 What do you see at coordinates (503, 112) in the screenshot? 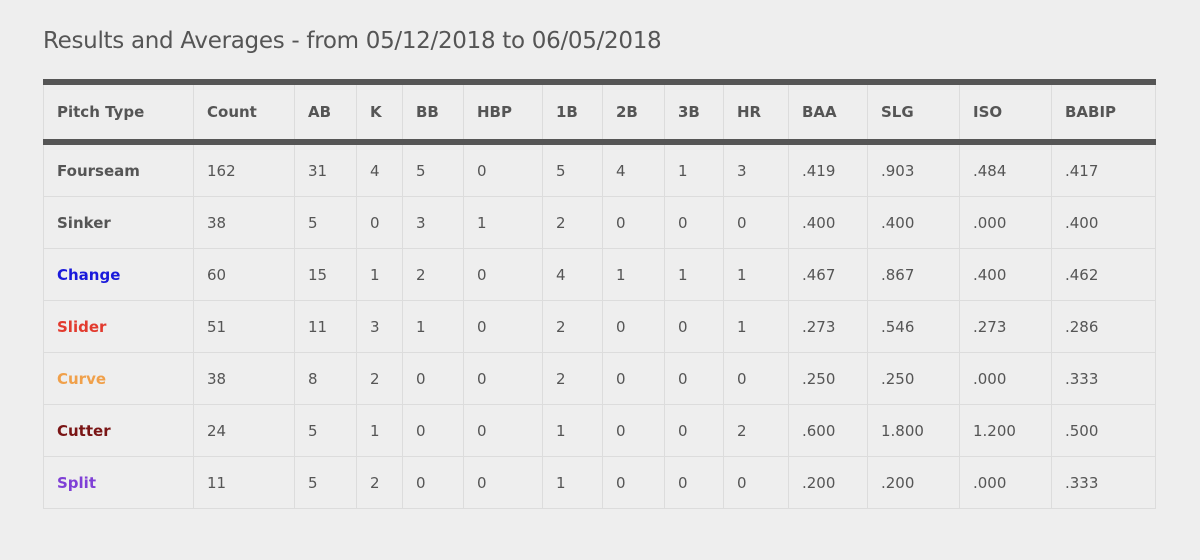
I see `column-header-hbp: HBP` at bounding box center [503, 112].